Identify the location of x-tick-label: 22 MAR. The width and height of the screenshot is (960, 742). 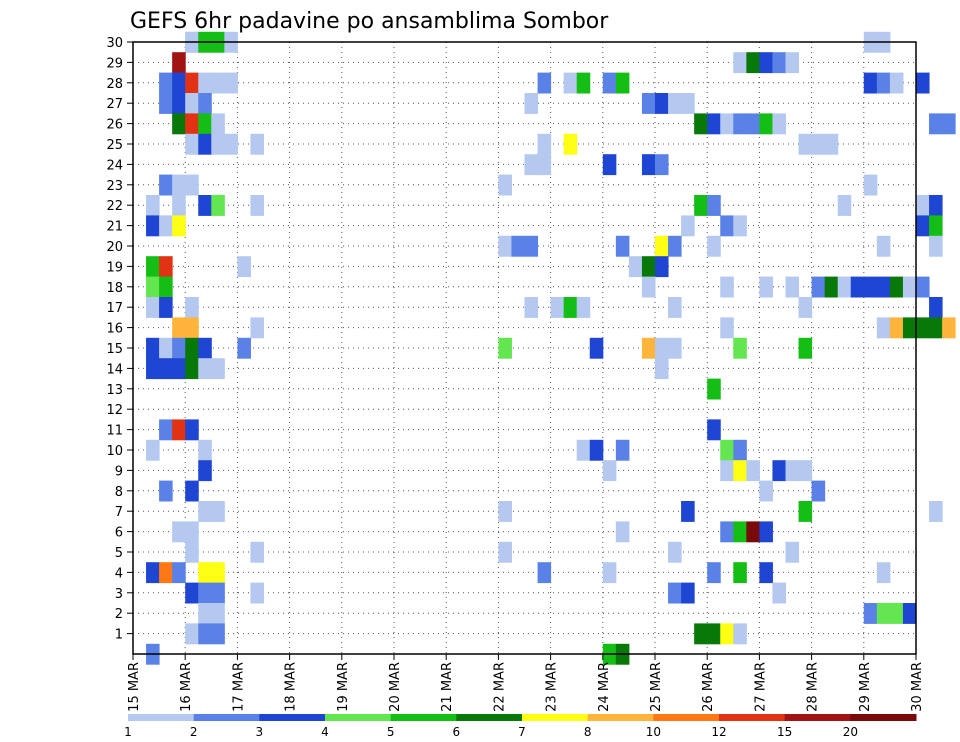
(499, 687).